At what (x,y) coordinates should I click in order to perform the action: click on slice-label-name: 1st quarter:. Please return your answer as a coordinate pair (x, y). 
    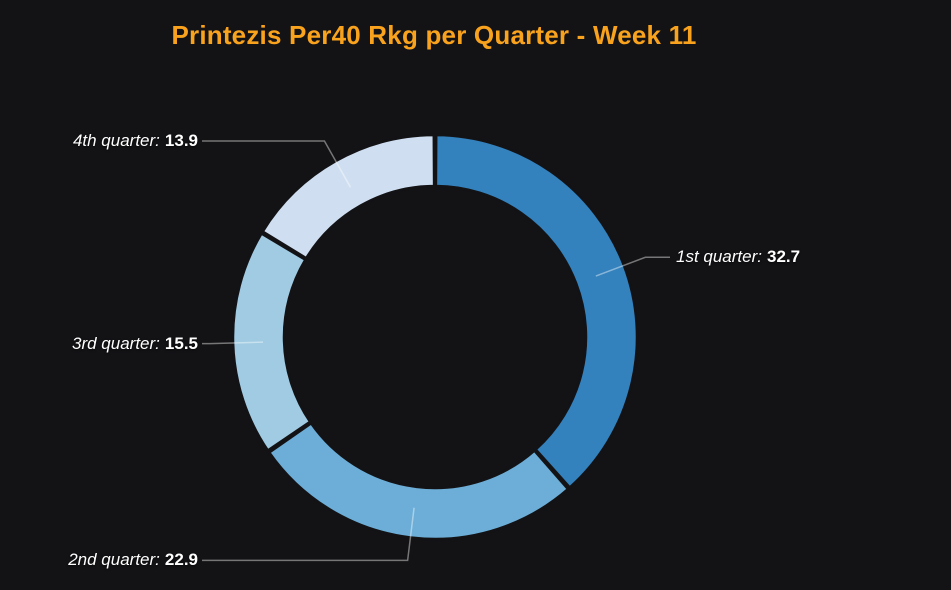
    Looking at the image, I should click on (719, 257).